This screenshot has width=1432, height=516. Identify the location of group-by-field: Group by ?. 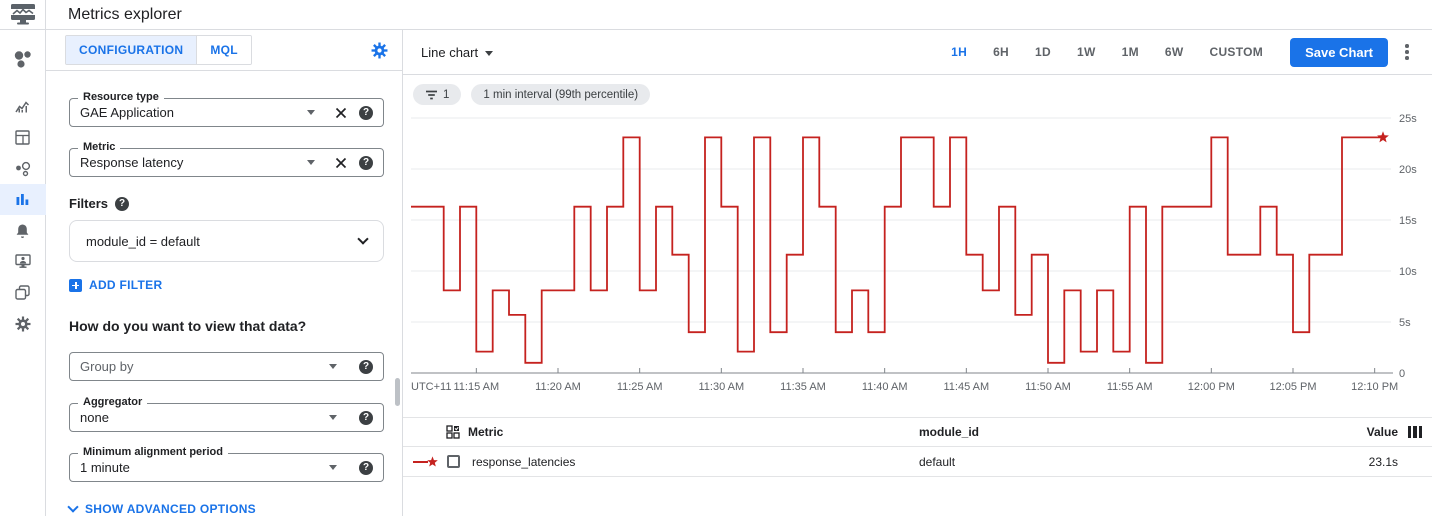
(226, 366).